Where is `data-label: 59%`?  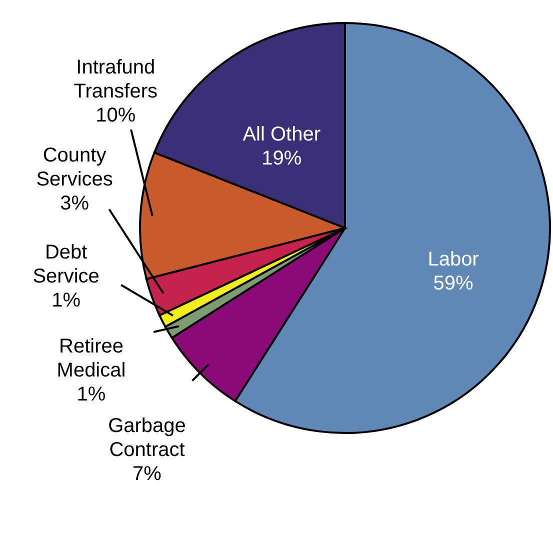 data-label: 59% is located at coordinates (453, 283).